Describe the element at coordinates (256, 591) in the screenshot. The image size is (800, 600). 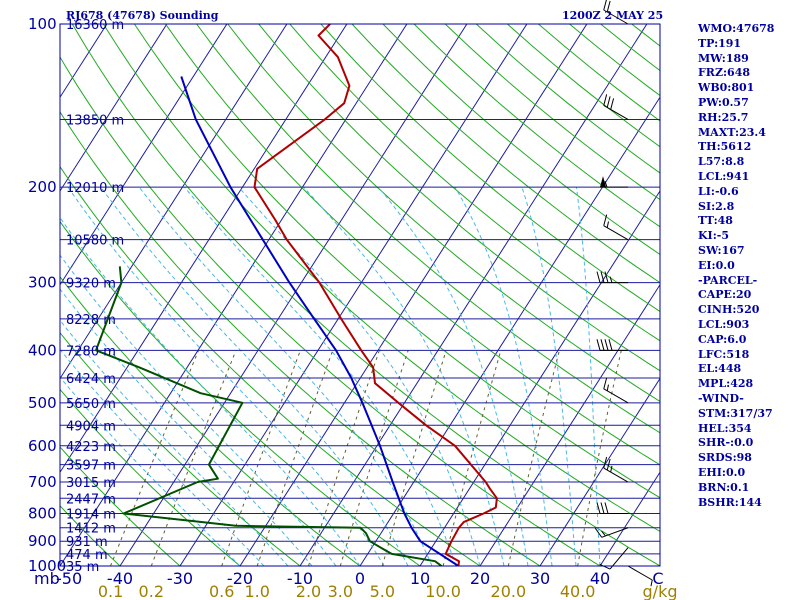
I see `mixing-ratio-tick-label: 1.0` at that location.